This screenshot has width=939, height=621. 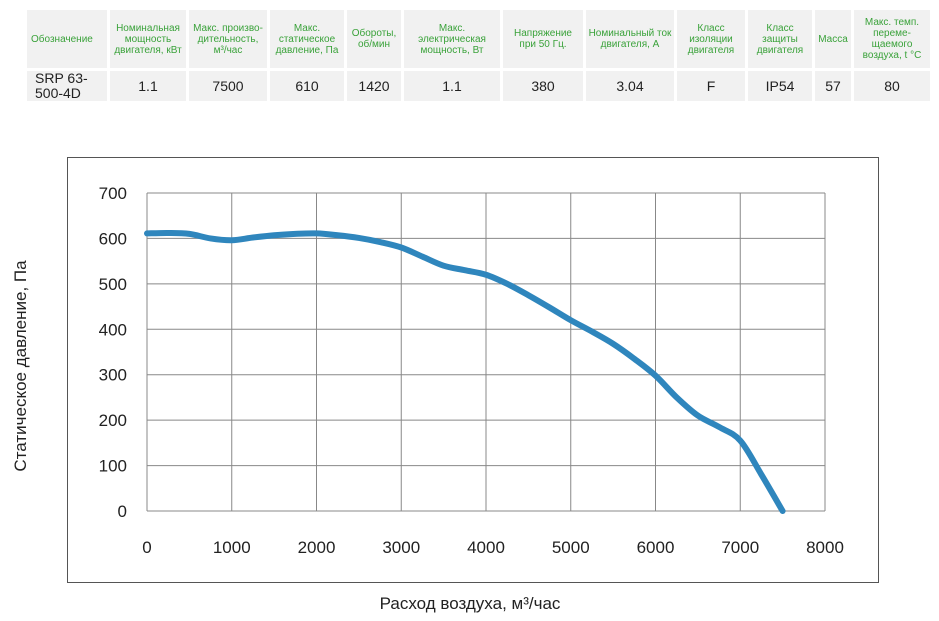 I want to click on cell-max-temp: 80, so click(x=892, y=86).